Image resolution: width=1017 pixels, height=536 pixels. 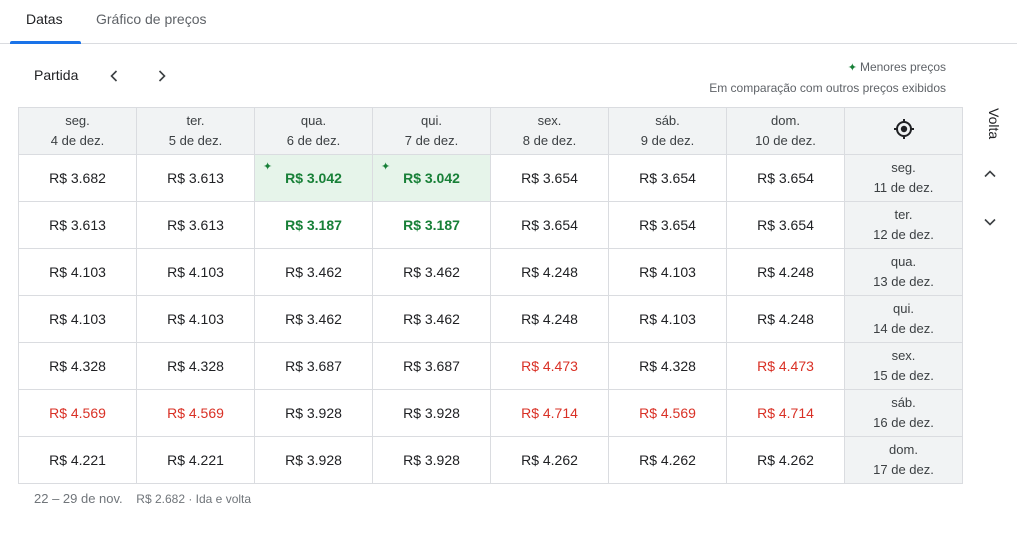 I want to click on reference-price: R$ 2.682 · Ida e volta, so click(x=194, y=499).